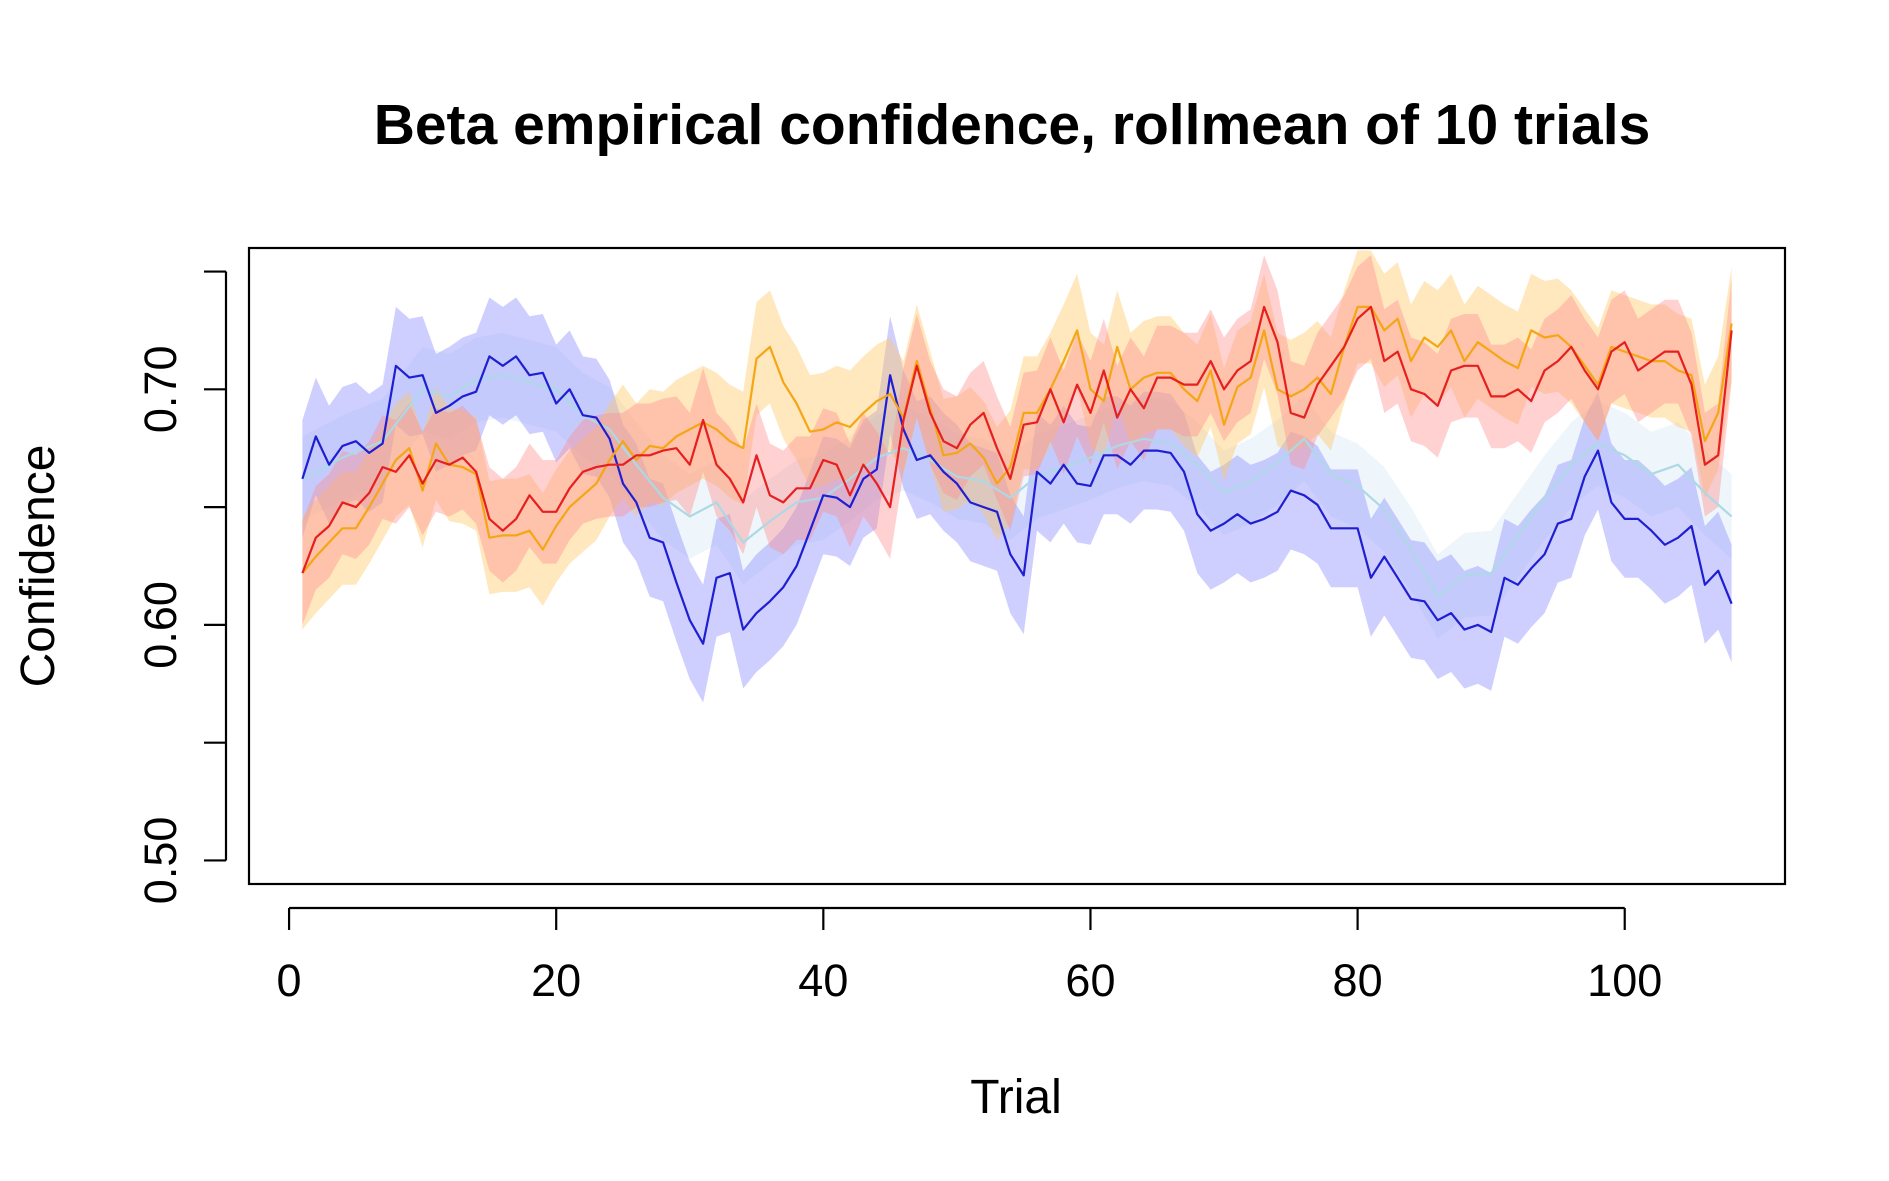  What do you see at coordinates (160, 861) in the screenshot?
I see `y-tick-label: 0.50` at bounding box center [160, 861].